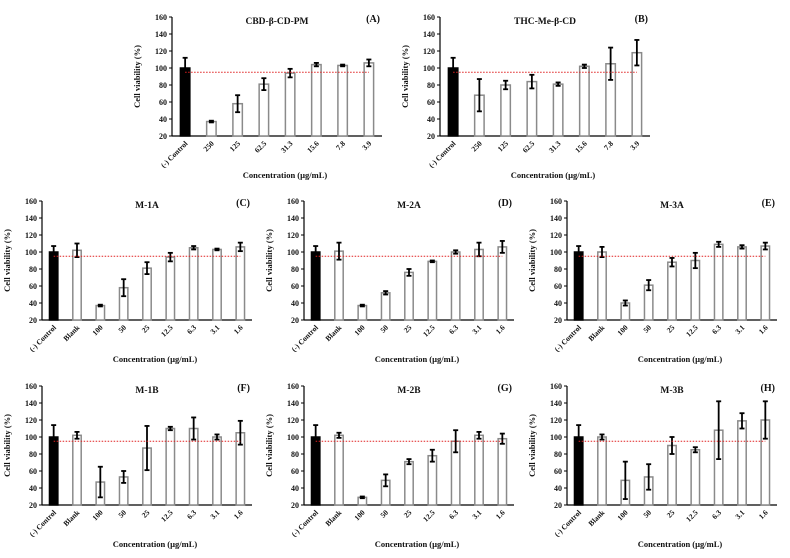 Image resolution: width=790 pixels, height=558 pixels. I want to click on chart-title: M-2A, so click(409, 206).